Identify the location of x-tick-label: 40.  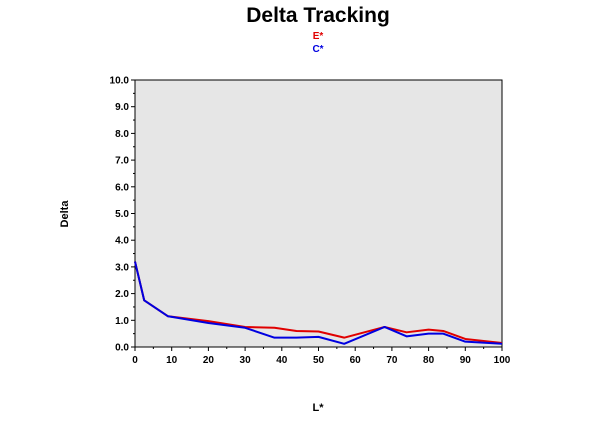
(282, 360).